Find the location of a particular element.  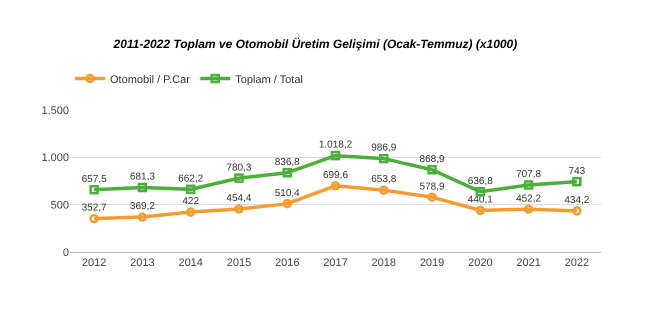

x-tick-label: 2015 is located at coordinates (239, 263).